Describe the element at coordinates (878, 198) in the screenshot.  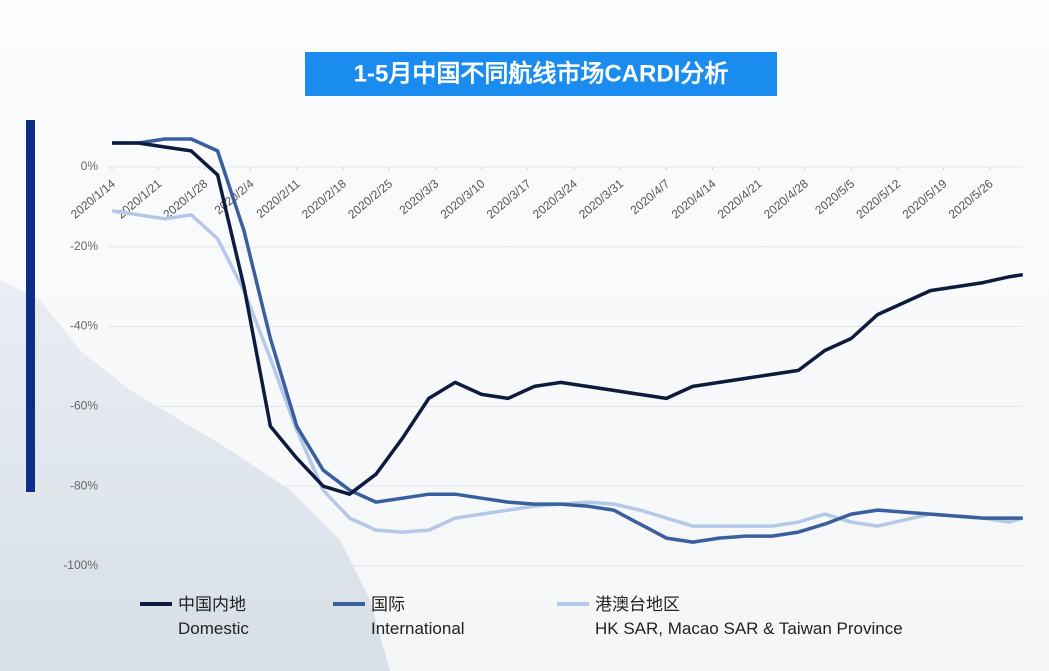
I see `x-tick-label: 2020/5/12` at that location.